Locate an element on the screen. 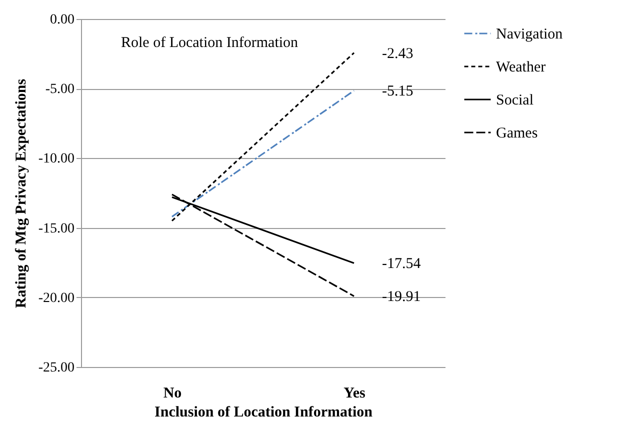 This screenshot has height=439, width=638. y-tick-label: -5.00 is located at coordinates (59, 90).